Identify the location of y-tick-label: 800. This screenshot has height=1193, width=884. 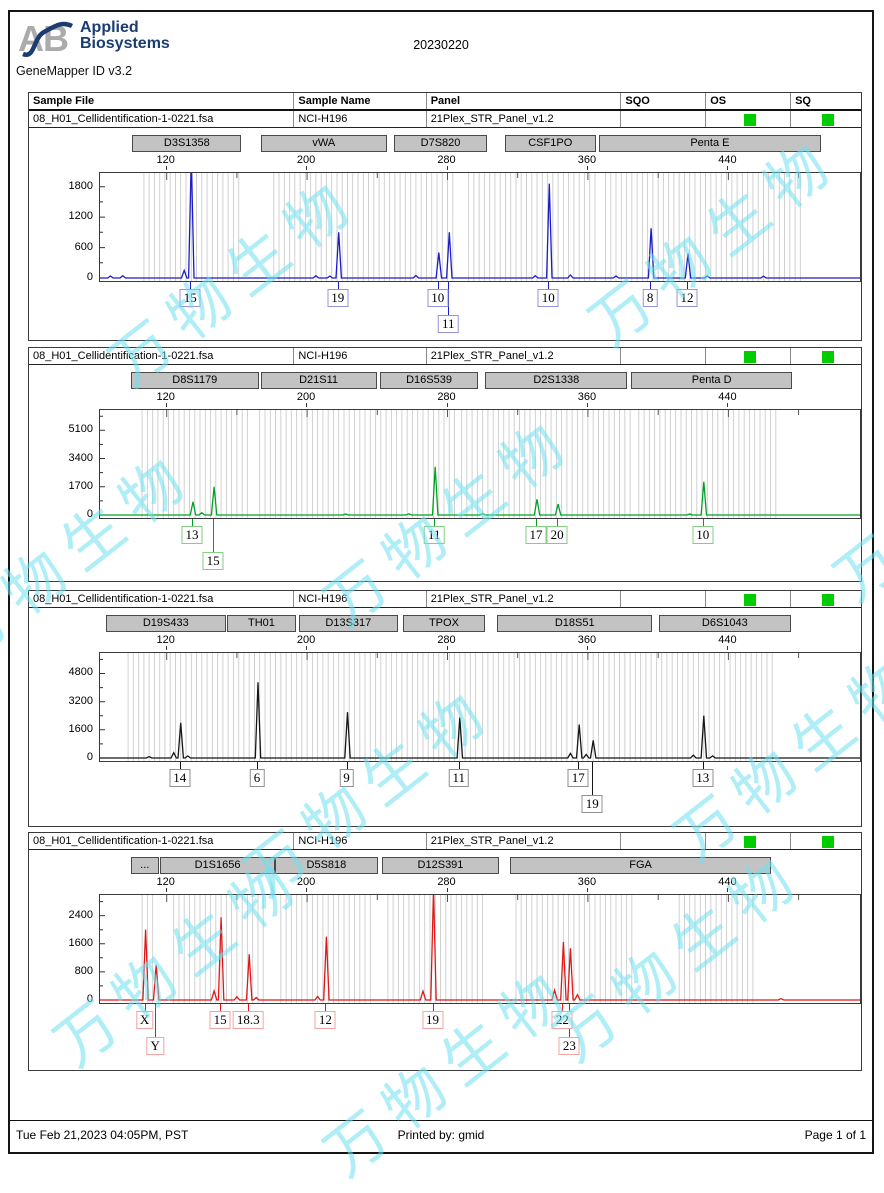
(83, 970).